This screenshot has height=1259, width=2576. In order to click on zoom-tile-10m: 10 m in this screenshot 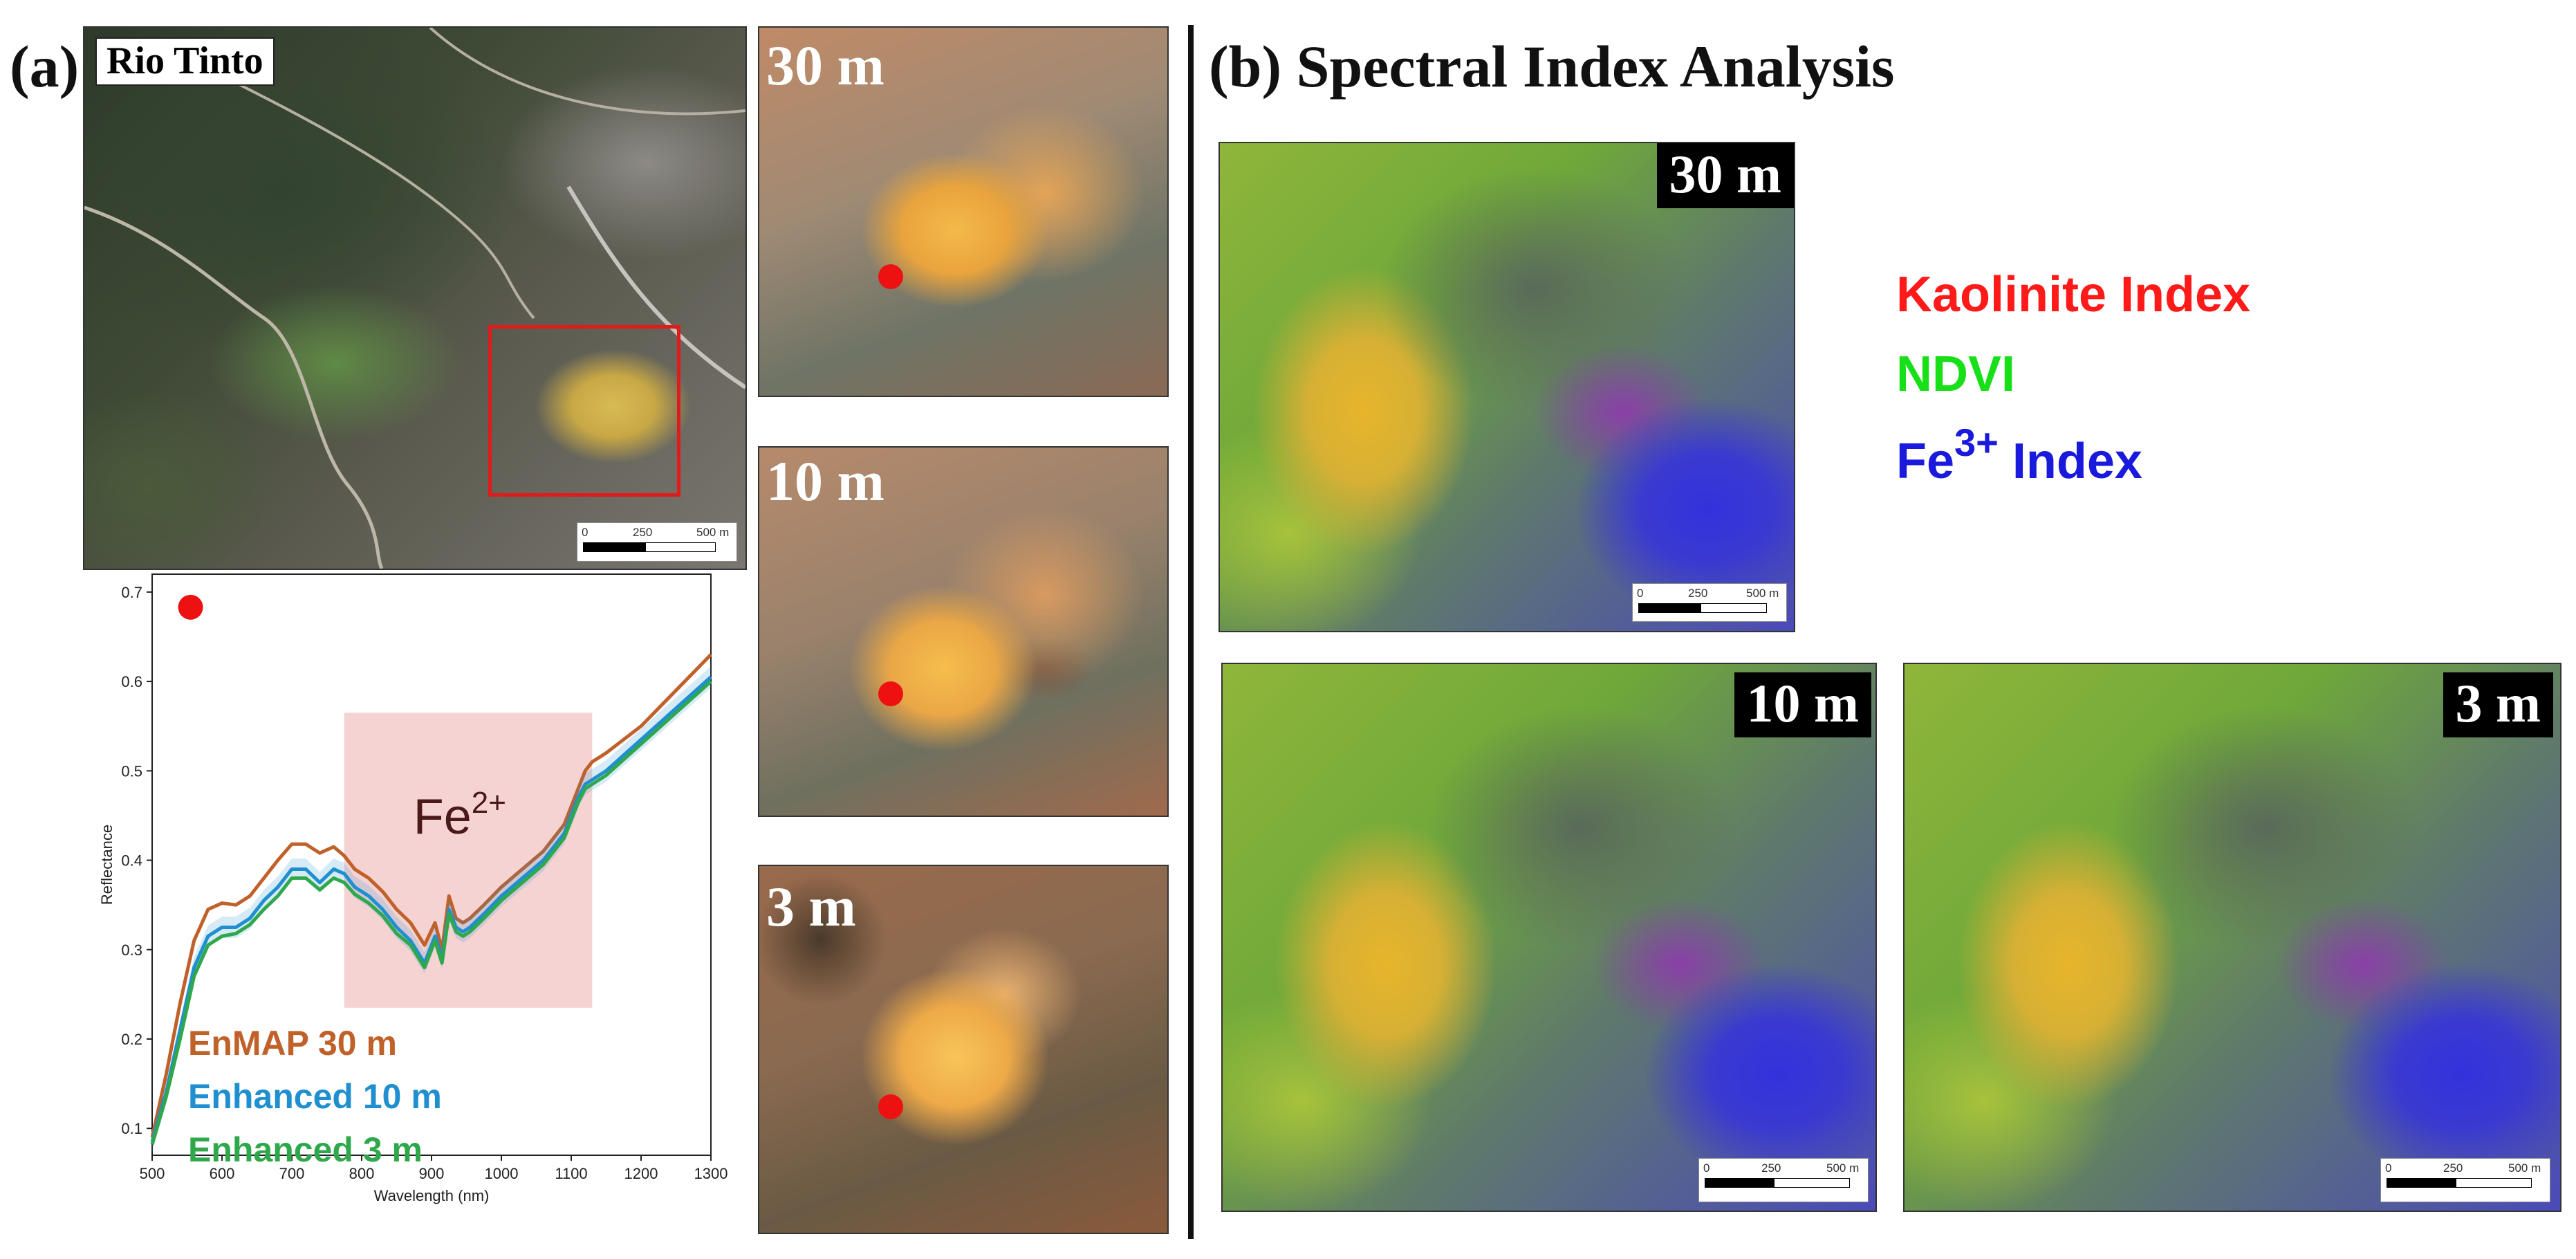, I will do `click(963, 631)`.